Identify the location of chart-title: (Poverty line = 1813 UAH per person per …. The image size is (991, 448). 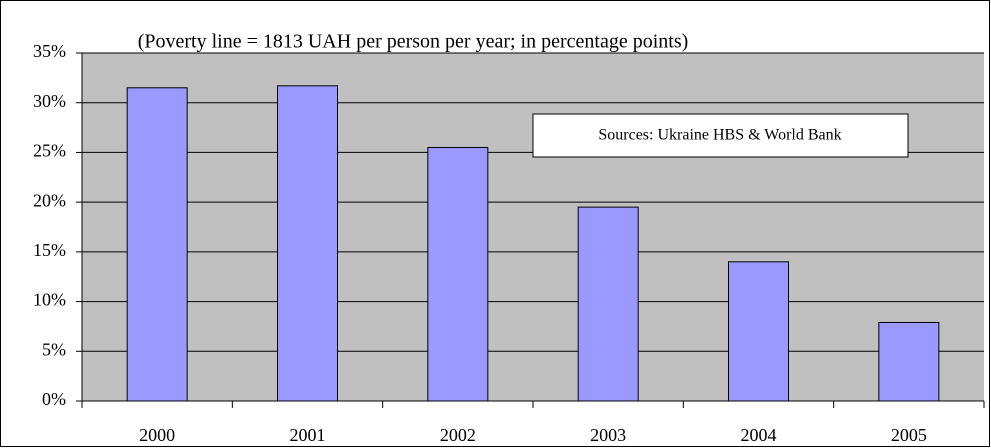
(413, 42).